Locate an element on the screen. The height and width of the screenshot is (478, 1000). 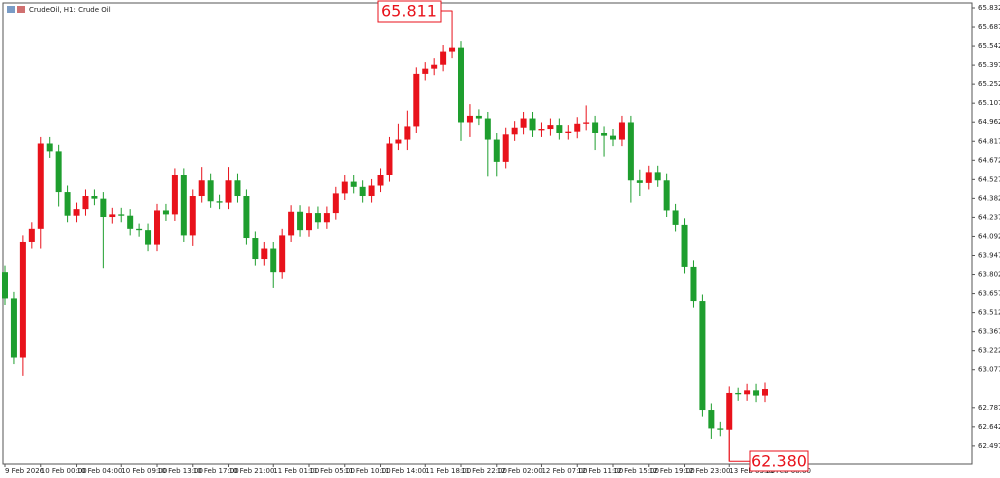
x-tick-label: 10 Feb 04:00 is located at coordinates (100, 471).